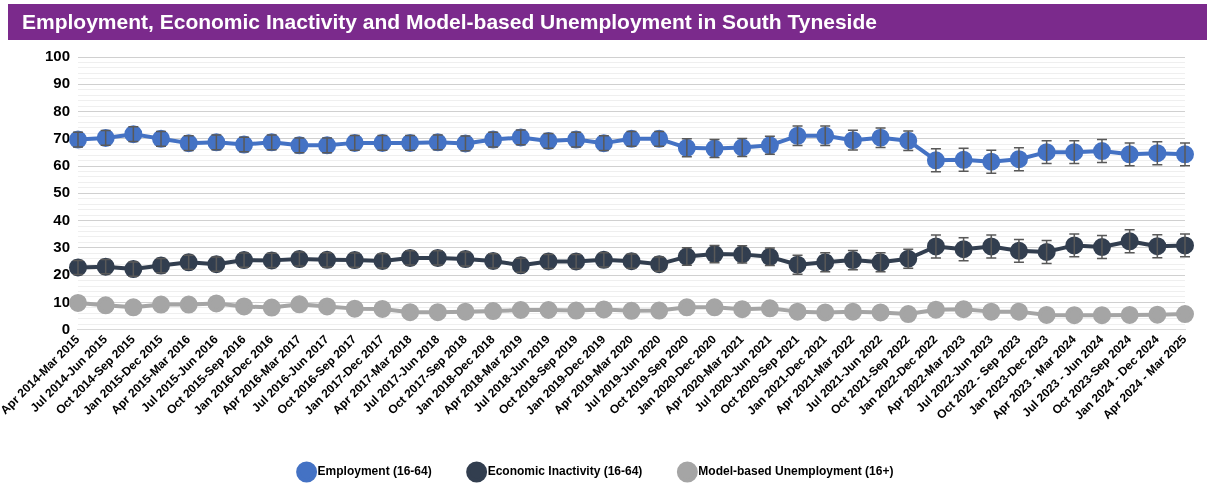 Image resolution: width=1215 pixels, height=492 pixels. Describe the element at coordinates (374, 471) in the screenshot. I see `legend-label: Employment (16-64)` at that location.